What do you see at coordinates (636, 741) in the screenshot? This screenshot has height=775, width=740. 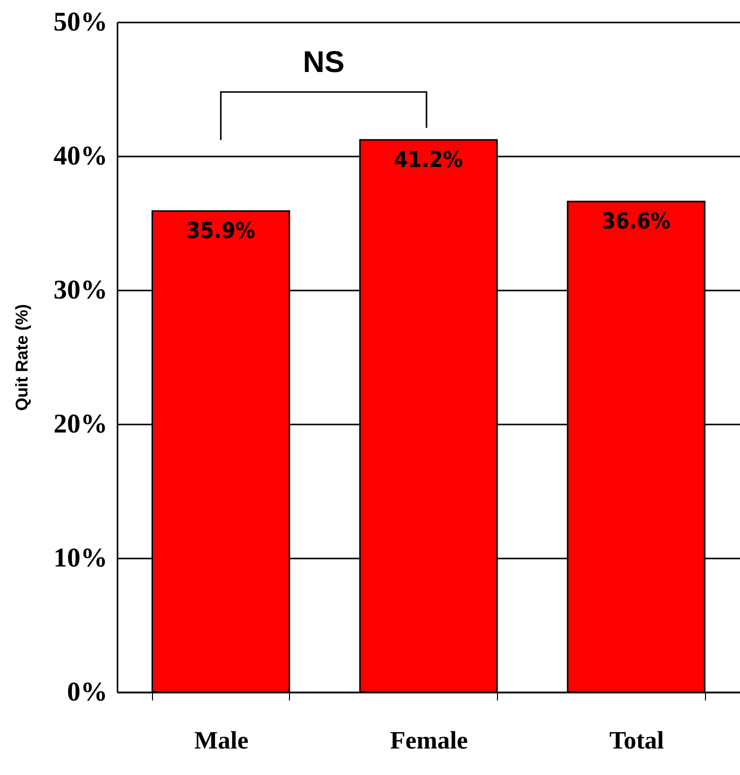 I see `x-tick-label: Total` at bounding box center [636, 741].